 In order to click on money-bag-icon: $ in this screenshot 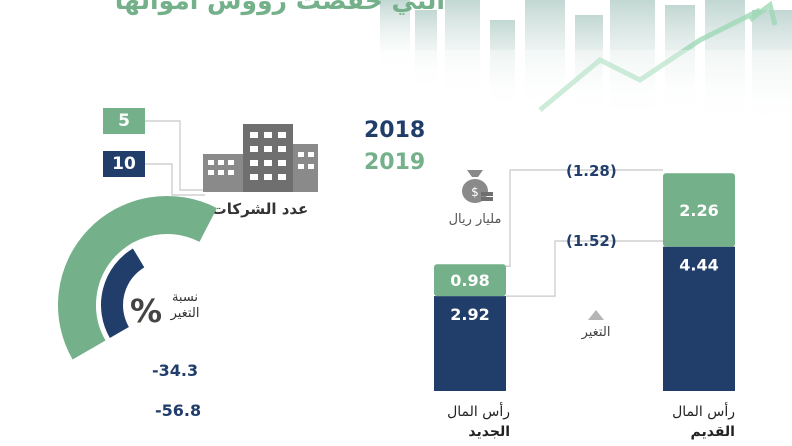, I will do `click(477, 186)`.